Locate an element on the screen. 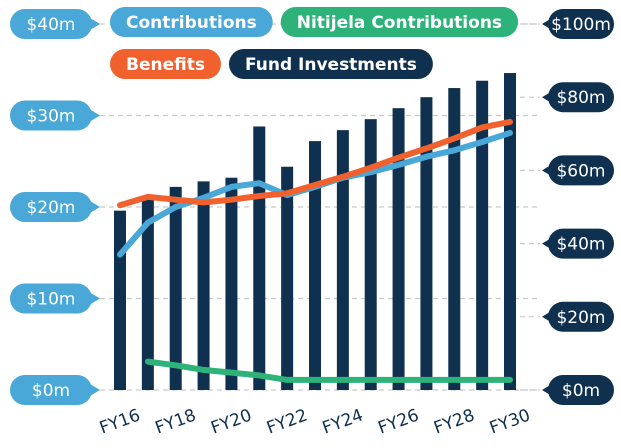 This screenshot has width=621, height=448. y2-tick-label: $100m is located at coordinates (581, 25).